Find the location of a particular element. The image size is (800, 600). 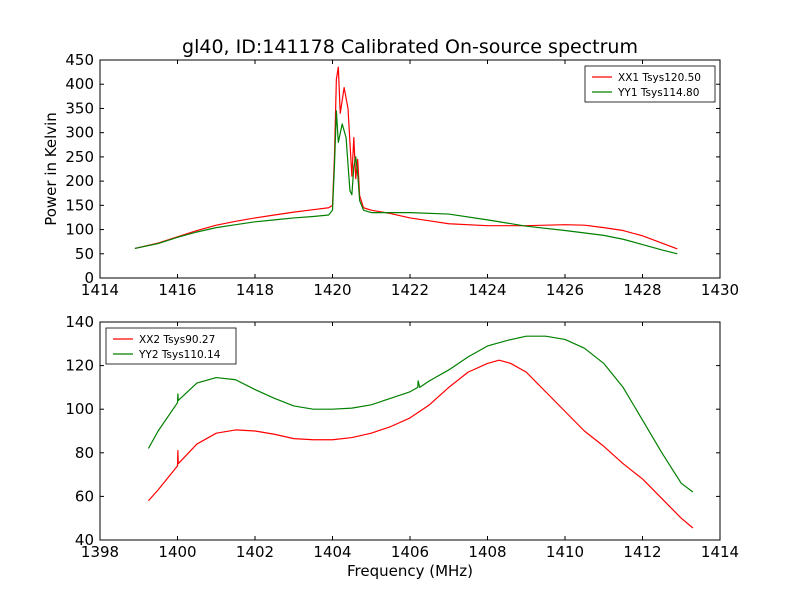

top-ytick-label: 0 is located at coordinates (89, 278).